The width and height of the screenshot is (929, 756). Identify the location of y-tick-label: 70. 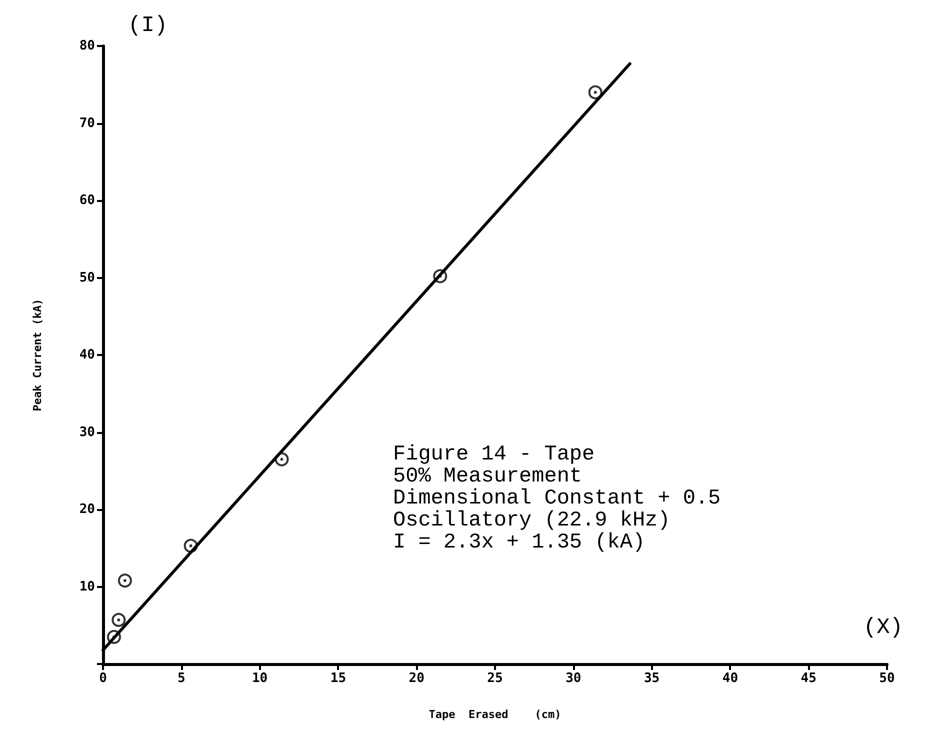
(87, 123).